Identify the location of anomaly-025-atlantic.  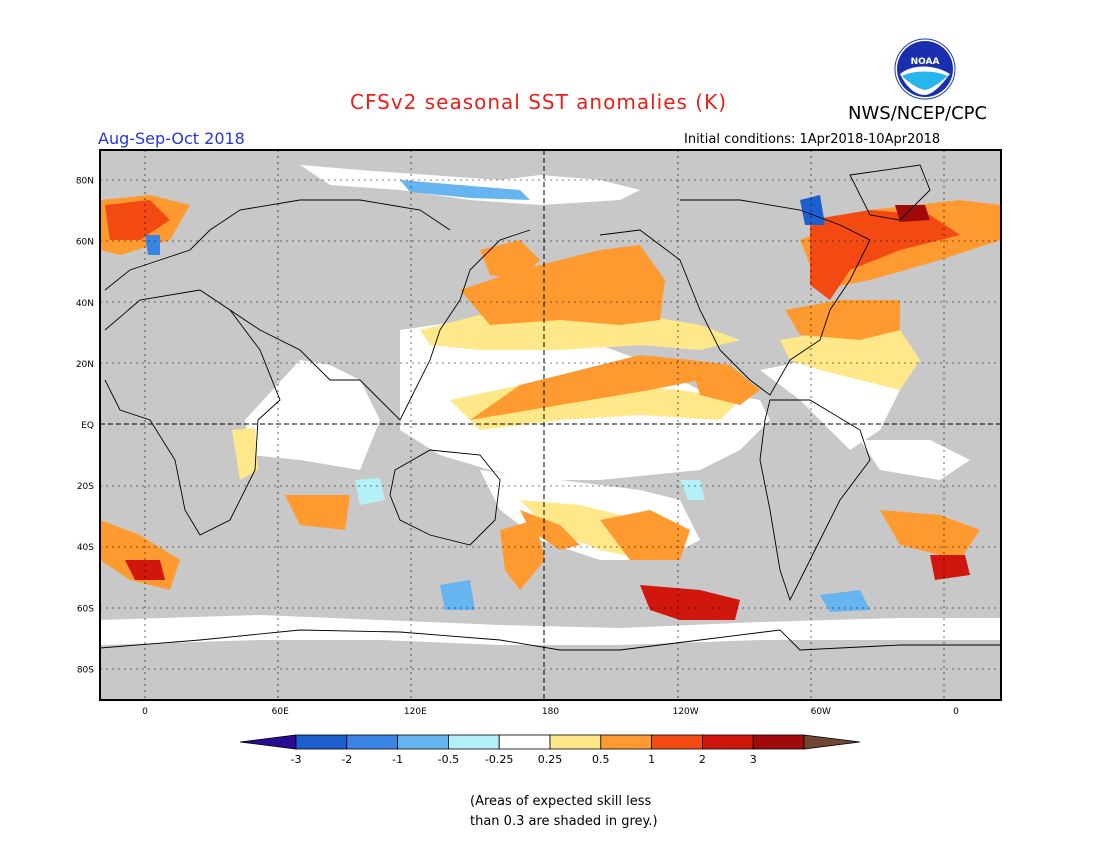
(850, 360).